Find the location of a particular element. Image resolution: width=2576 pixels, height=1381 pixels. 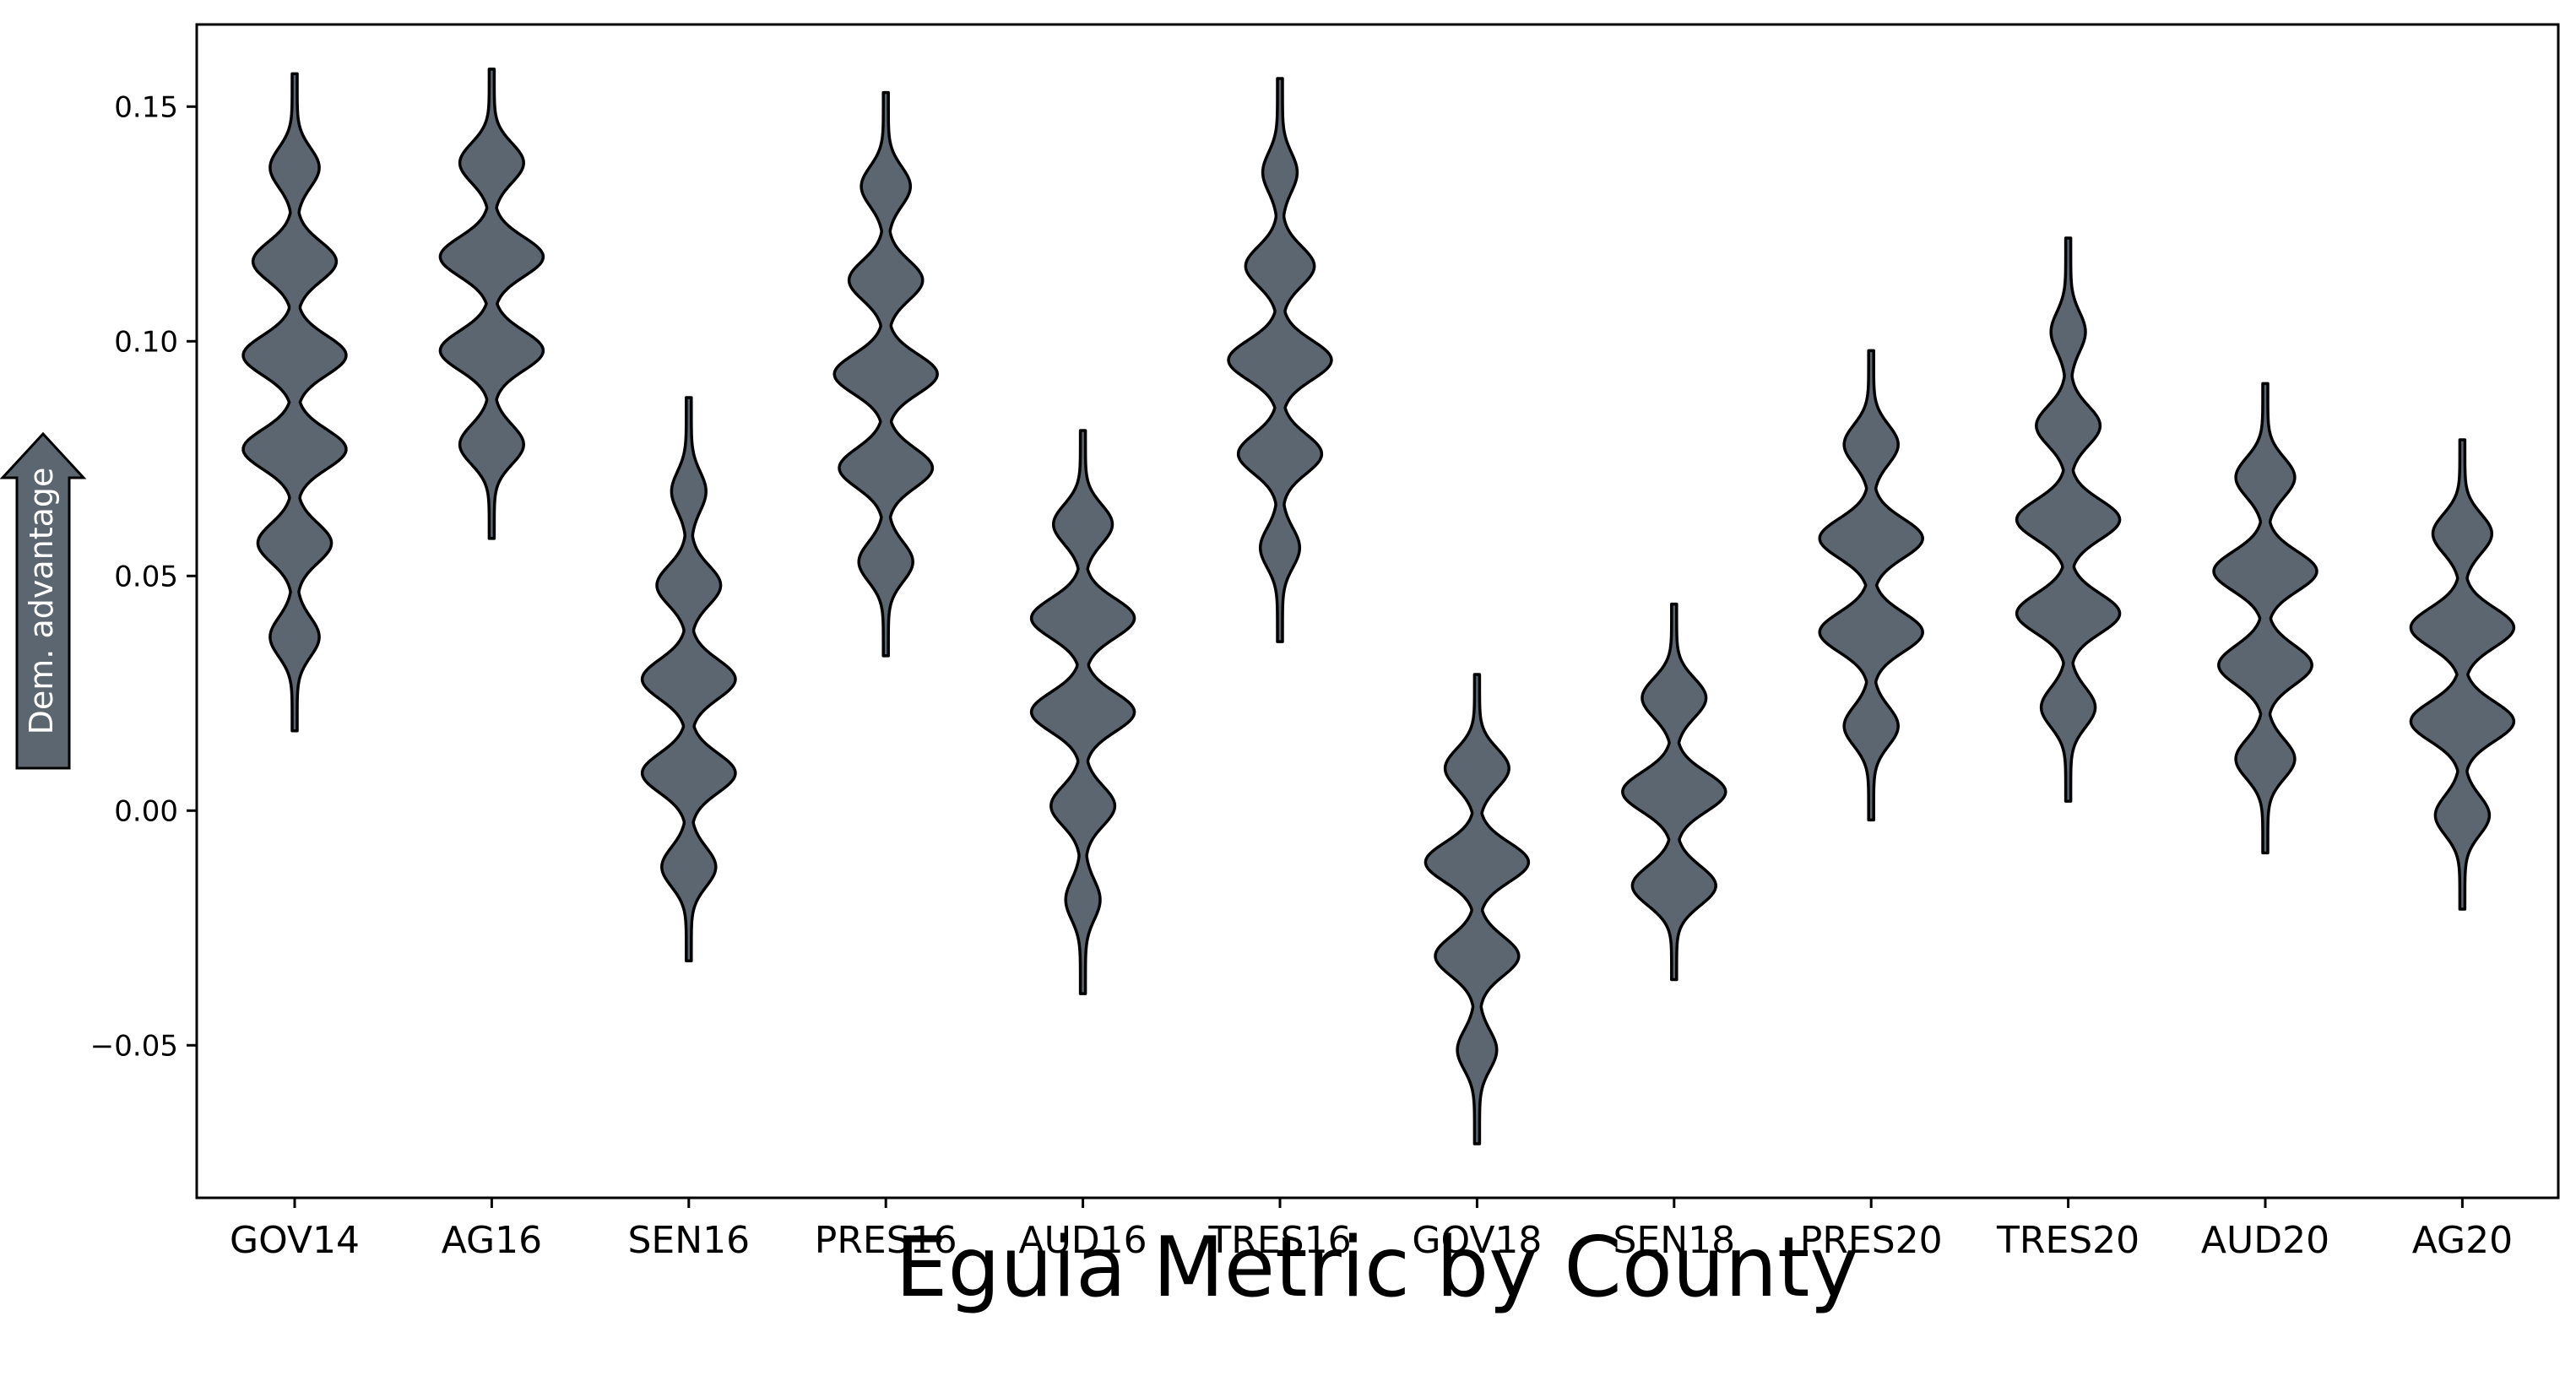

violin-sen18 is located at coordinates (1674, 792).